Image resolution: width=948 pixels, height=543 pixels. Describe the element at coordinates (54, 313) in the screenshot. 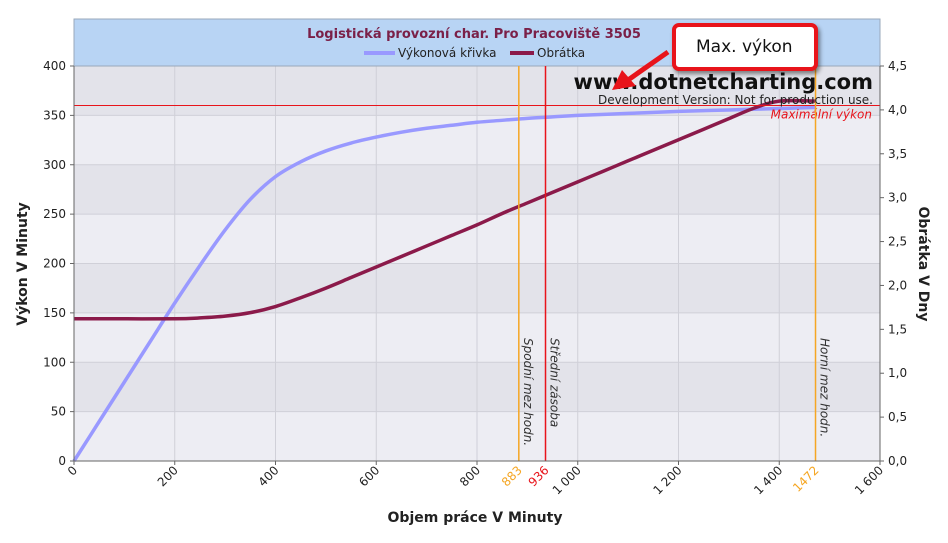

I see `y-tick-label: 150` at that location.